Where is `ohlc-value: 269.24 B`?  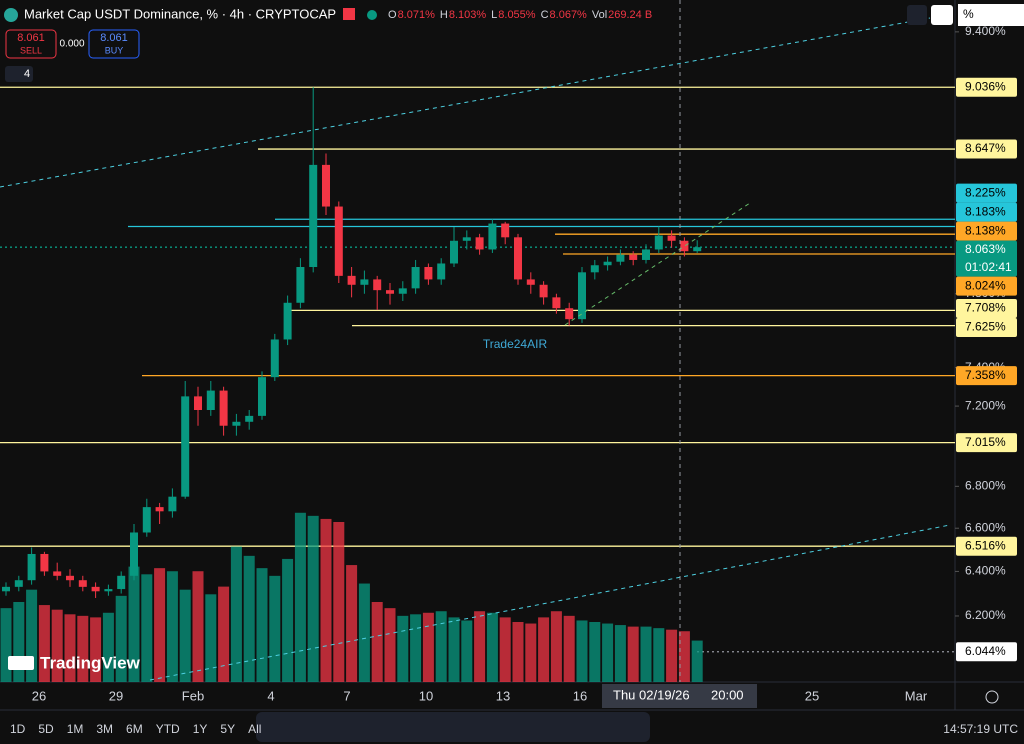
ohlc-value: 269.24 B is located at coordinates (630, 15).